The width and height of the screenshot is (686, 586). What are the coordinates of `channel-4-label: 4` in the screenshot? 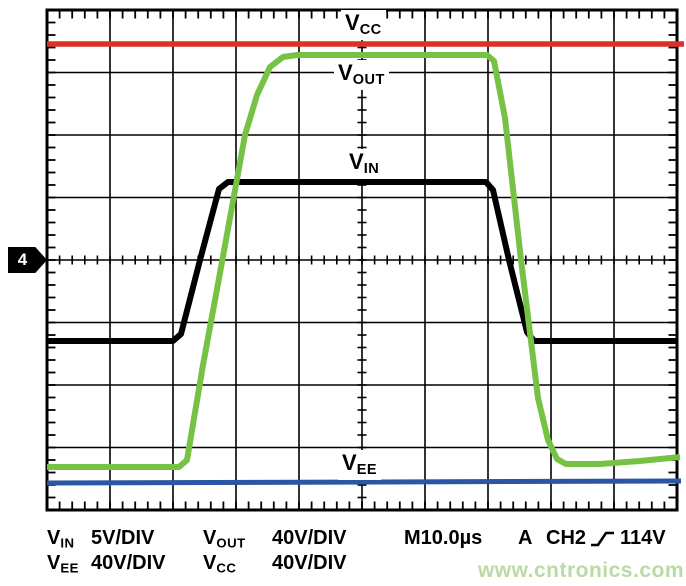 It's located at (22, 259).